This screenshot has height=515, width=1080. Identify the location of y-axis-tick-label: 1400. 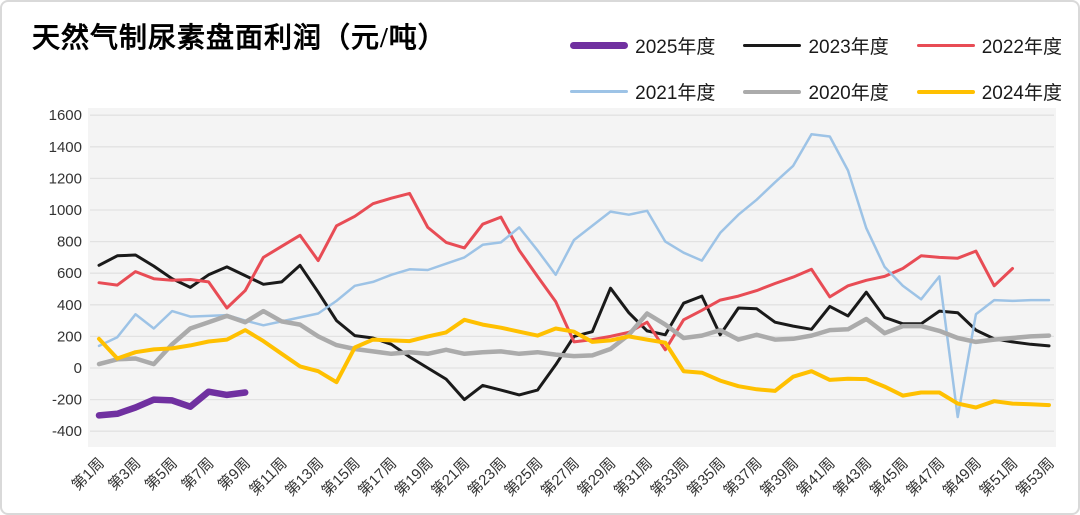
(65, 147).